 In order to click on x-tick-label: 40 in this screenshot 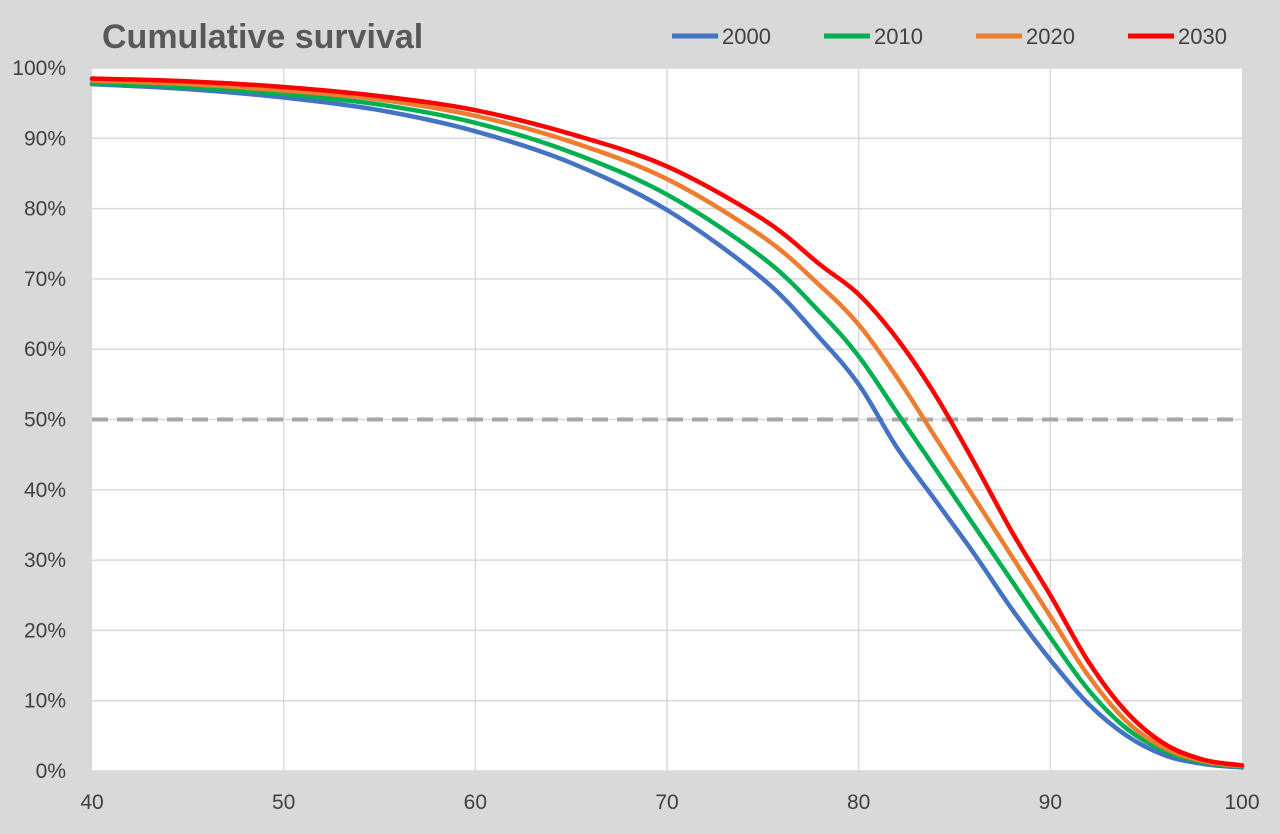, I will do `click(91, 802)`.